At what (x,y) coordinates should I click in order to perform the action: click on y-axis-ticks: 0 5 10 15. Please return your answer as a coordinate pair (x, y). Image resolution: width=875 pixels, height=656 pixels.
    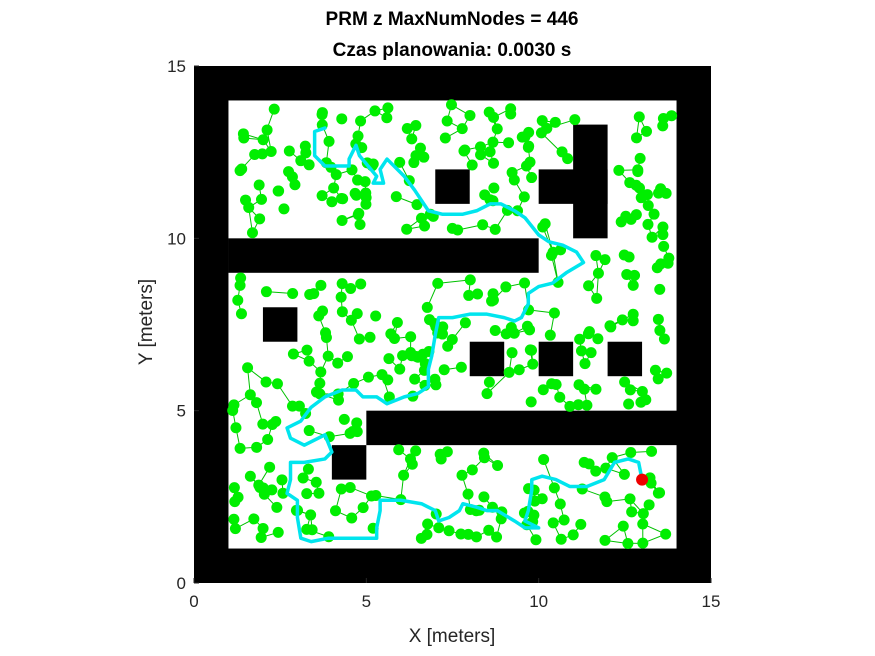
    Looking at the image, I should click on (183, 325).